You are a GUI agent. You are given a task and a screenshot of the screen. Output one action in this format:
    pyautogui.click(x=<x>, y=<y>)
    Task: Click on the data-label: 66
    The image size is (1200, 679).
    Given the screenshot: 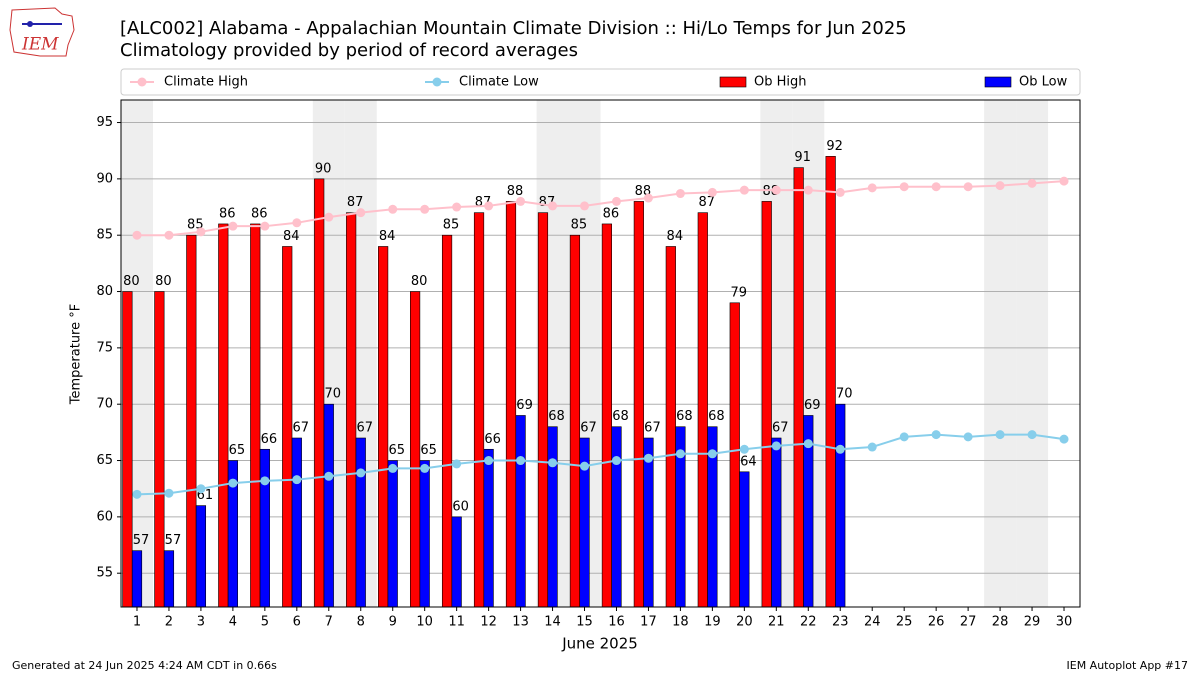 What is the action you would take?
    pyautogui.click(x=492, y=439)
    